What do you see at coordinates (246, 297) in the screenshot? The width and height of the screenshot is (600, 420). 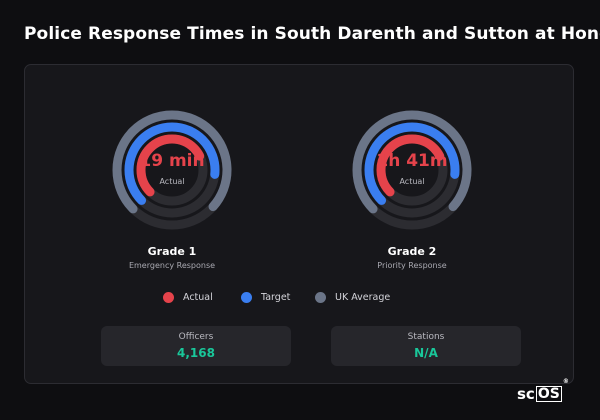 I see `legend-dot-target` at bounding box center [246, 297].